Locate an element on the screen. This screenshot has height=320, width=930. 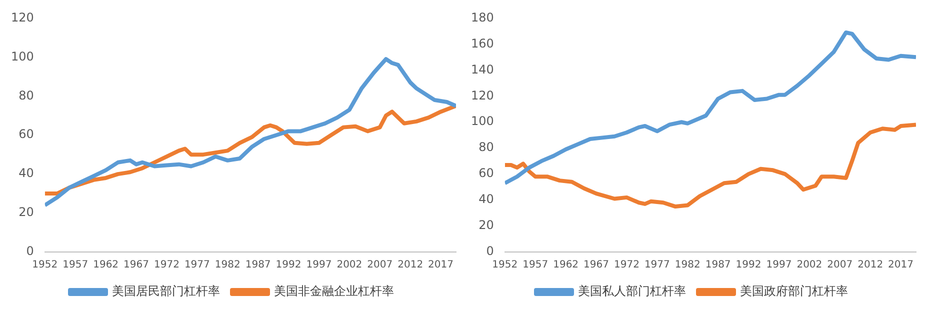
legend-label: 美国居民部门杠杆率 is located at coordinates (166, 291).